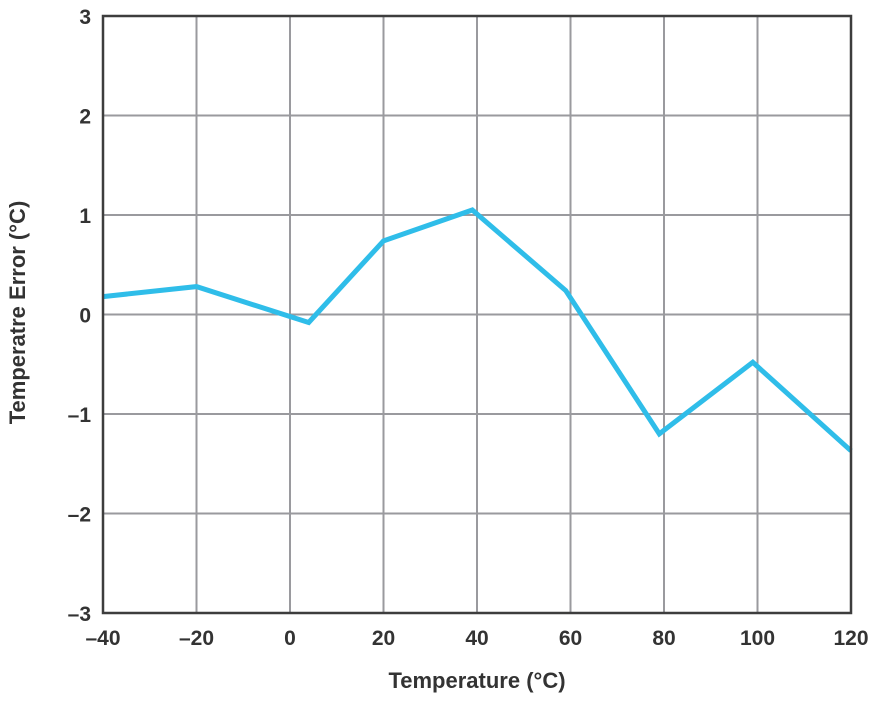  I want to click on y-tick-label: –3, so click(79, 614).